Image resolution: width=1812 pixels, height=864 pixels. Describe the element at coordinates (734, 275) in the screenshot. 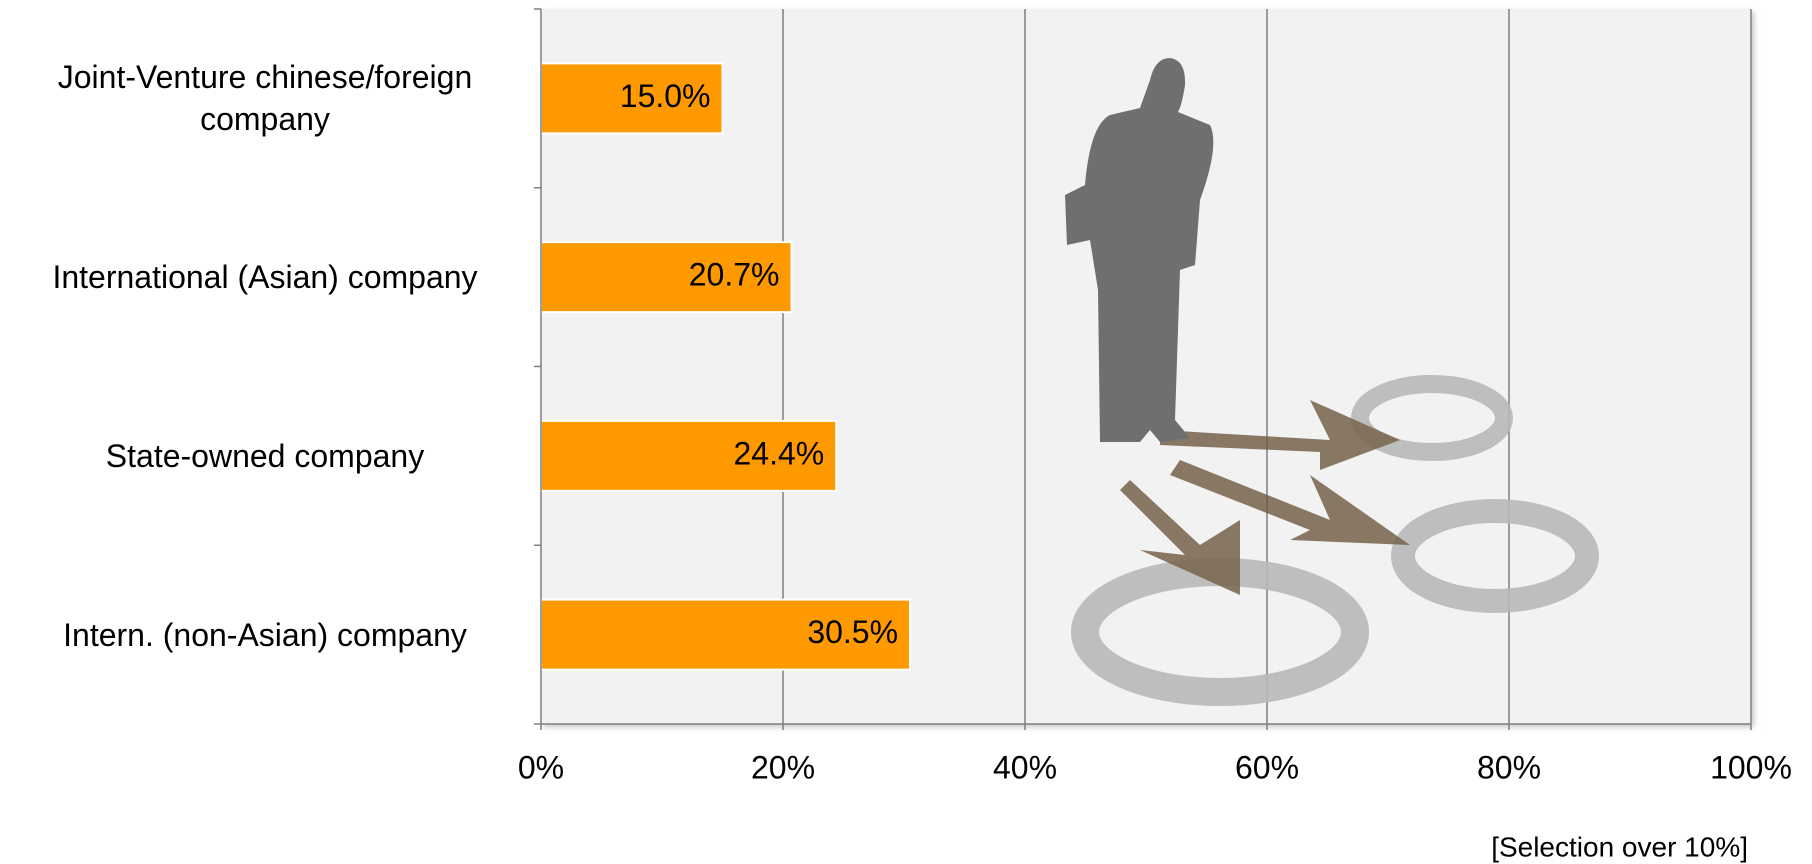

I see `data-label: 20.7%` at that location.